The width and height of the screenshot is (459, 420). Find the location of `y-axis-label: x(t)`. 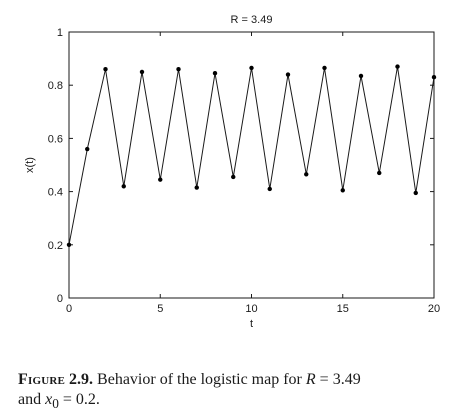

y-axis-label: x(t) is located at coordinates (30, 165).